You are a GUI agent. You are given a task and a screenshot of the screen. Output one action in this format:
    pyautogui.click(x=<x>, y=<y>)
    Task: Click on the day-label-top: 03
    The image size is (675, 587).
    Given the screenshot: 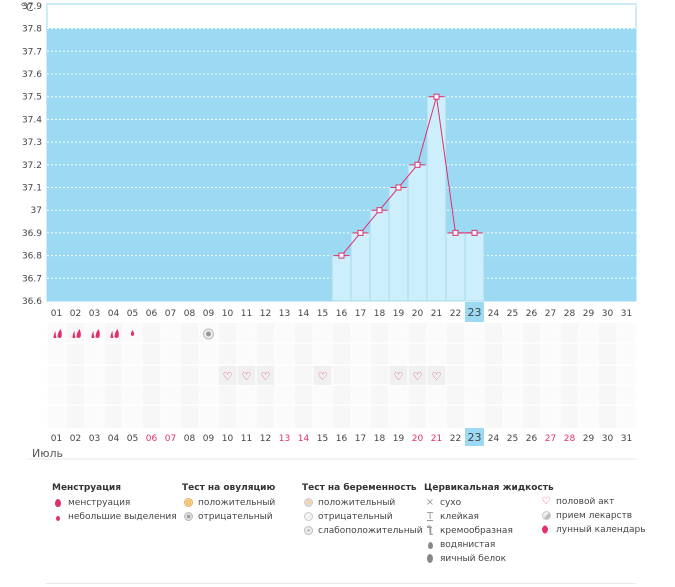 What is the action you would take?
    pyautogui.click(x=94, y=314)
    